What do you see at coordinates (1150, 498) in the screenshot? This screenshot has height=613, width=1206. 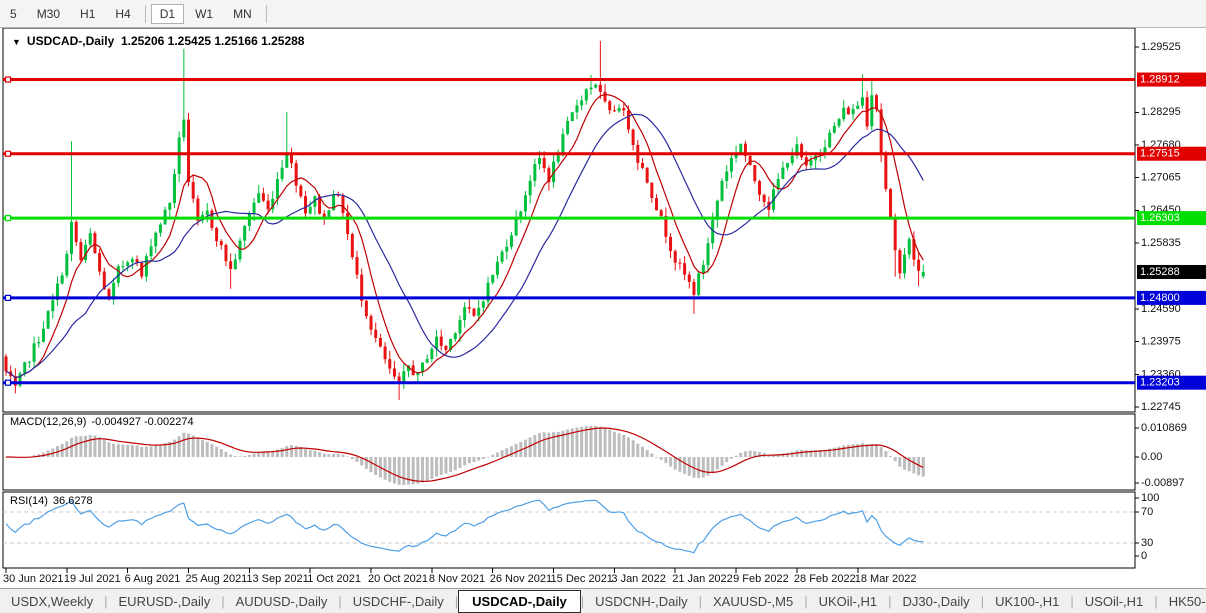 I see `svg-text: 100` at bounding box center [1150, 498].